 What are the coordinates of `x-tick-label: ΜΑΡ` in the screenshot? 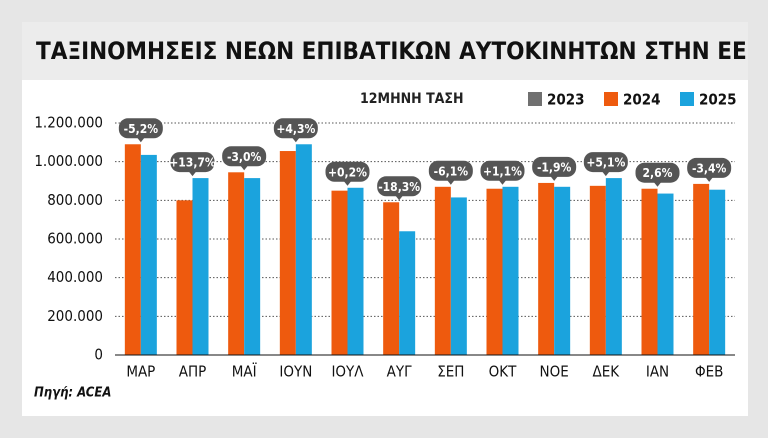 It's located at (140, 372).